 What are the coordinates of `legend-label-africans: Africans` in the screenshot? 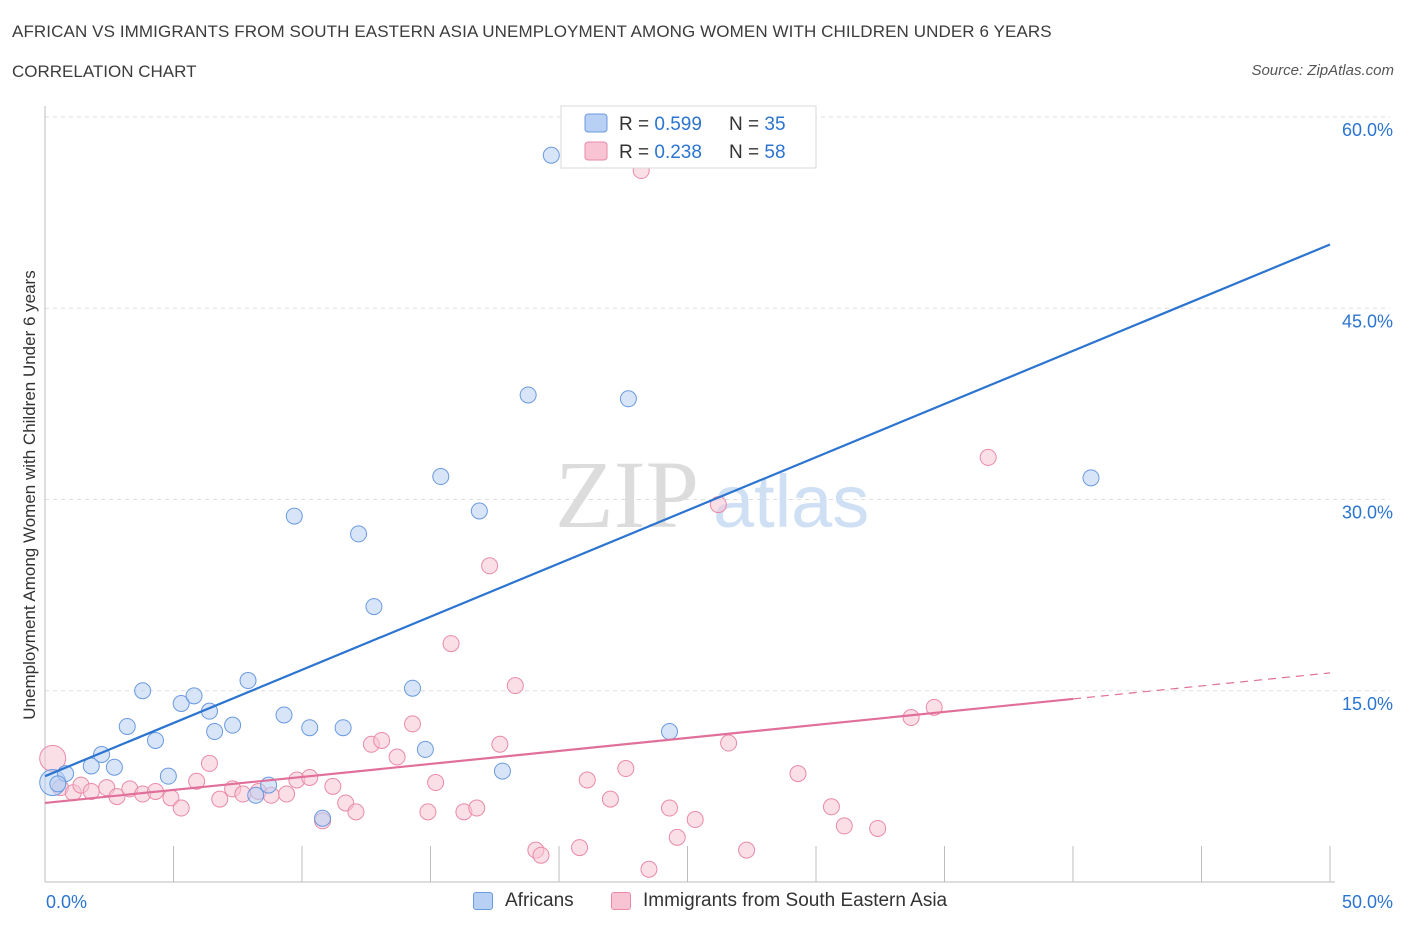 It's located at (539, 900).